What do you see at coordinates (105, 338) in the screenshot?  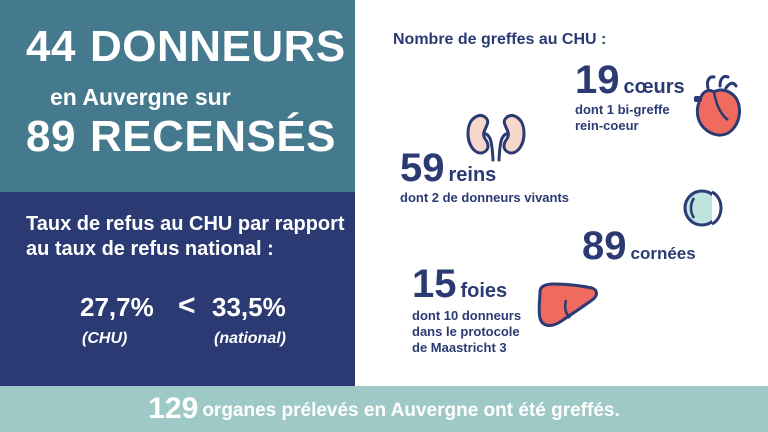 I see `chu-rate-label: (CHU)` at bounding box center [105, 338].